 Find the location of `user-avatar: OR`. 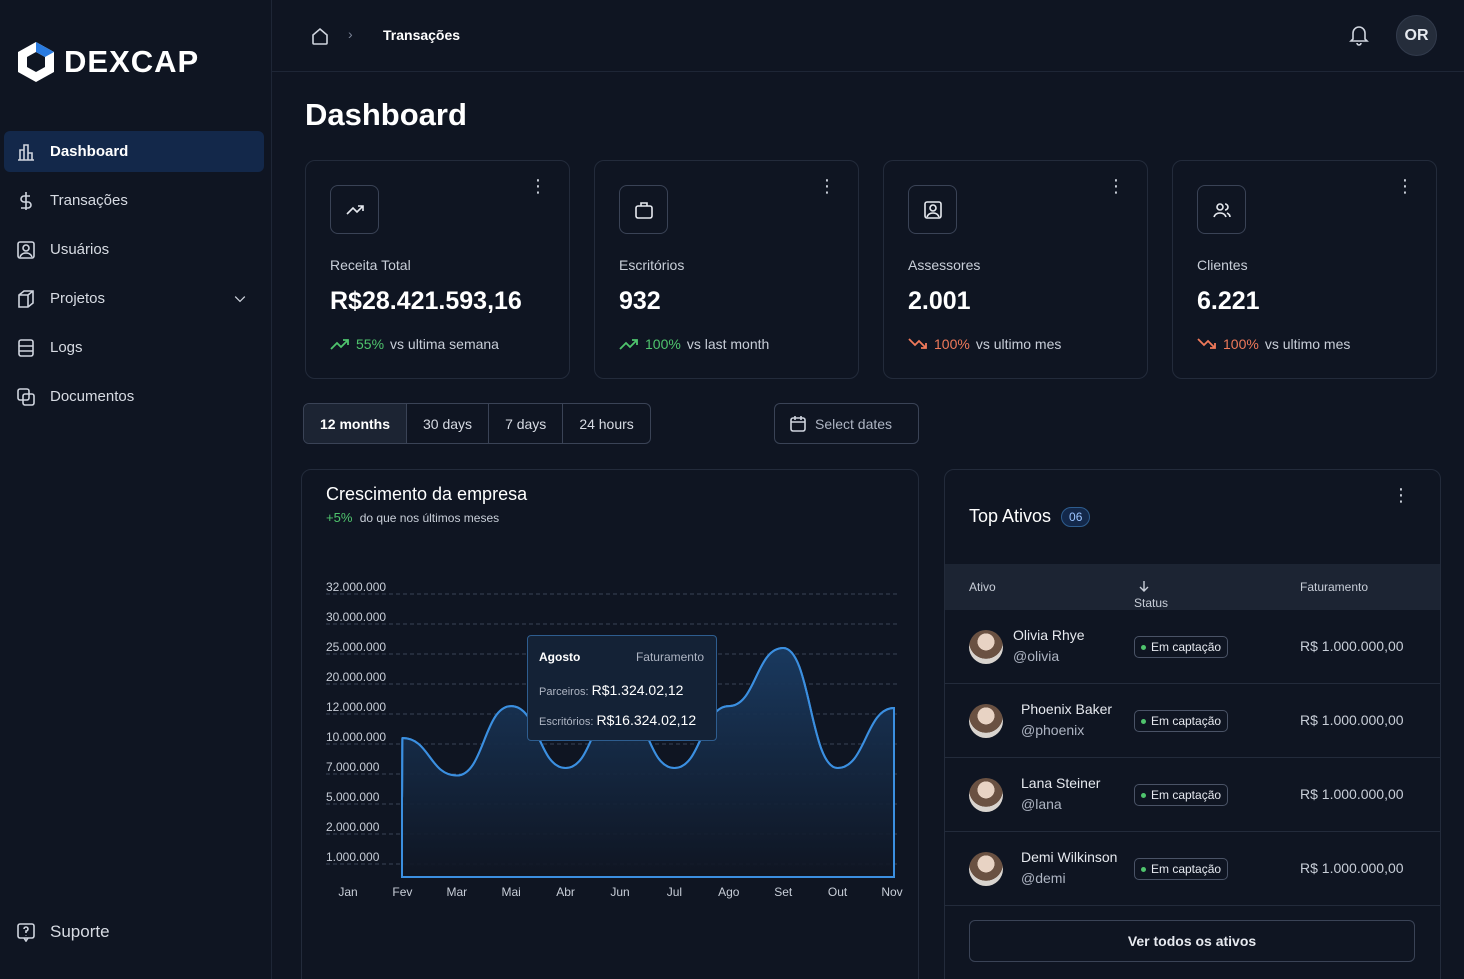

user-avatar: OR is located at coordinates (1416, 35).